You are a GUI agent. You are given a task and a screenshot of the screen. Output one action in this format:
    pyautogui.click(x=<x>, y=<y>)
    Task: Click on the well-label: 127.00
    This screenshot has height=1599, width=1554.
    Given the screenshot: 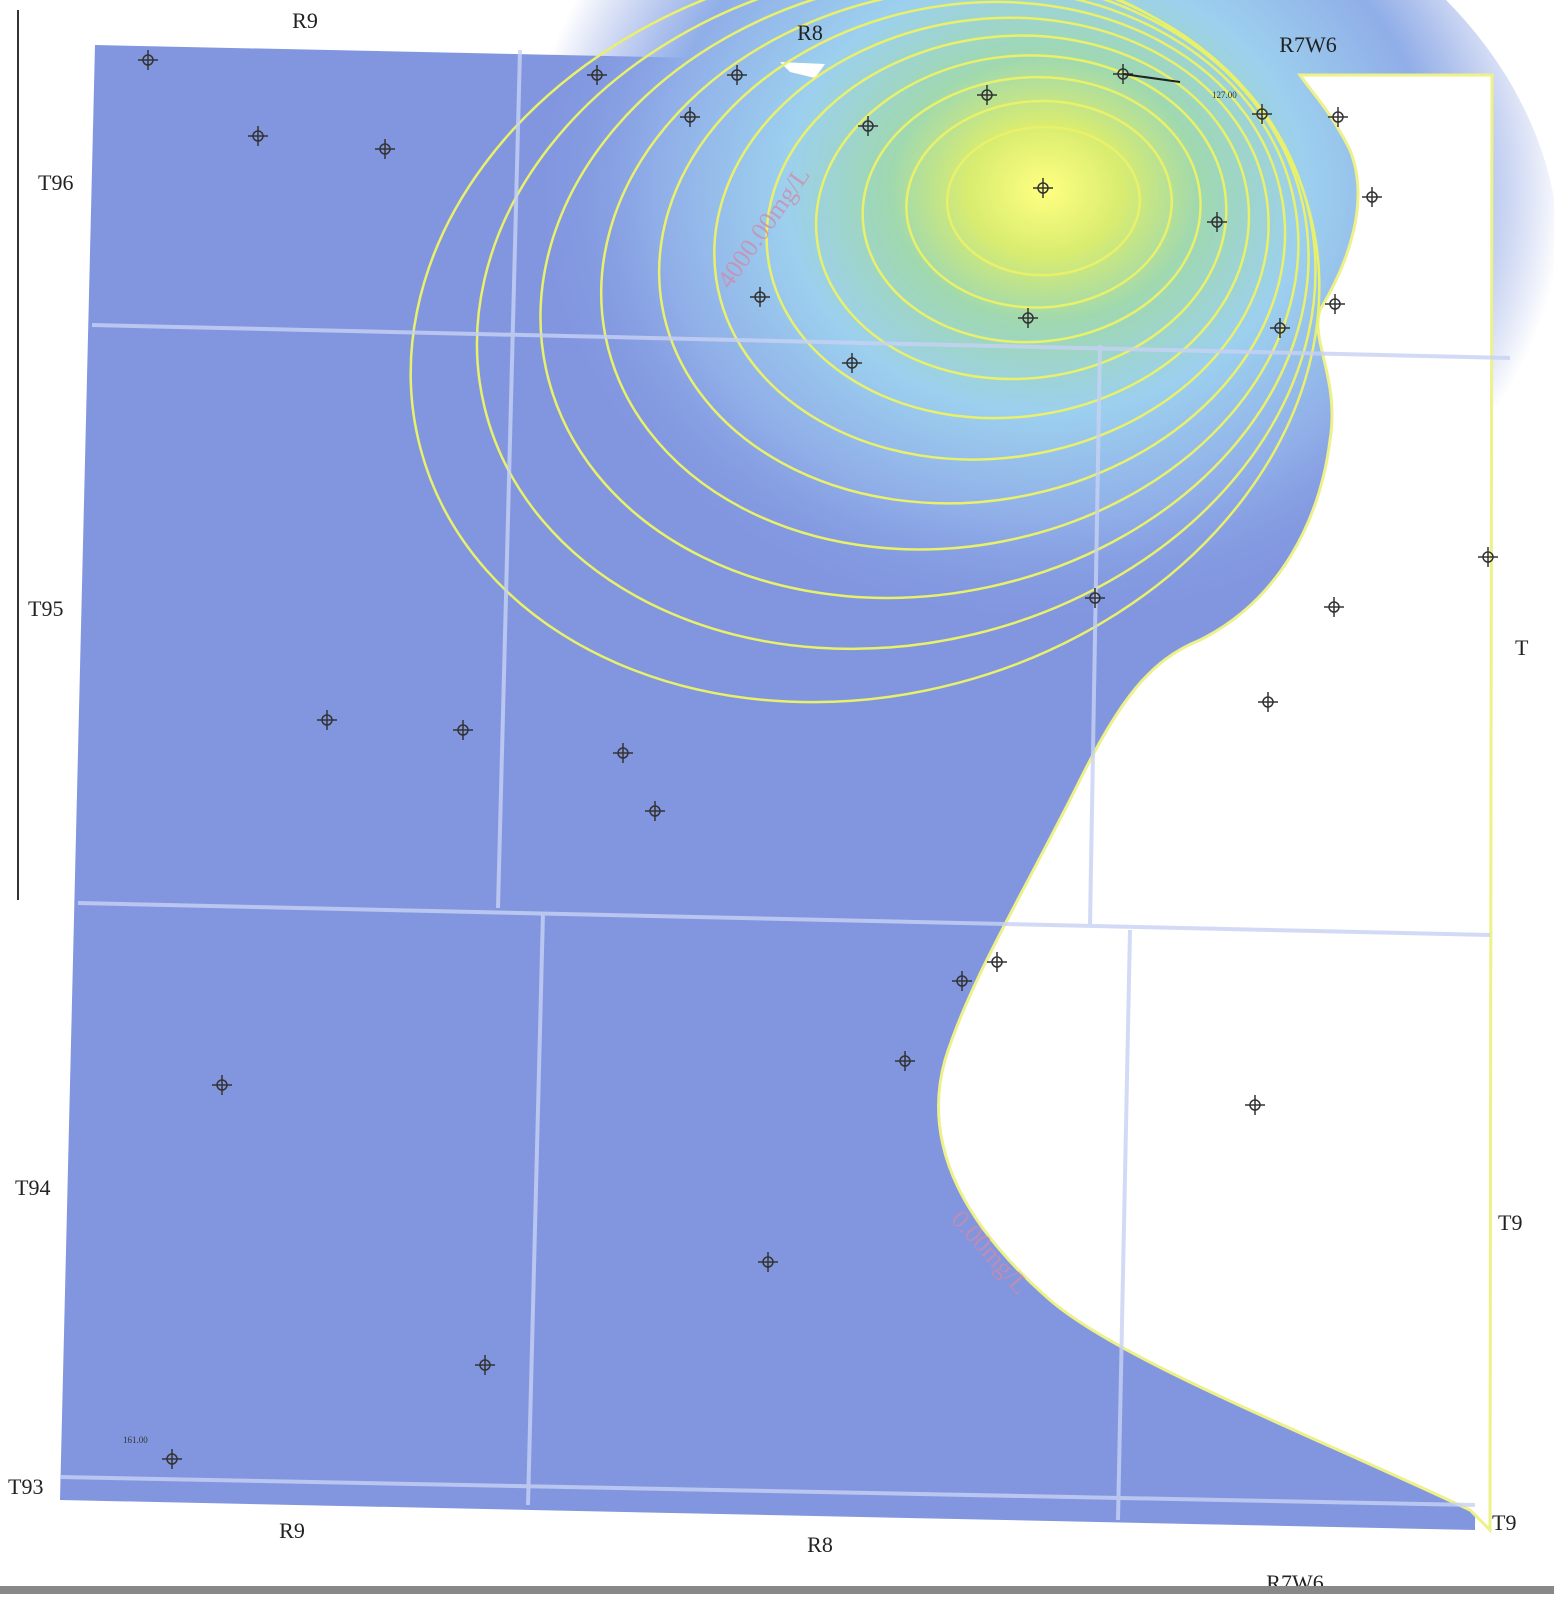 What is the action you would take?
    pyautogui.click(x=1224, y=95)
    